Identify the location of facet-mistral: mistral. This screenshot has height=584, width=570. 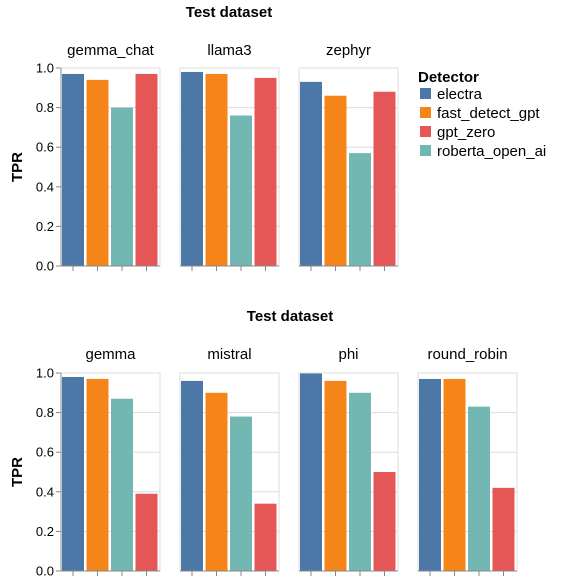
(229, 461).